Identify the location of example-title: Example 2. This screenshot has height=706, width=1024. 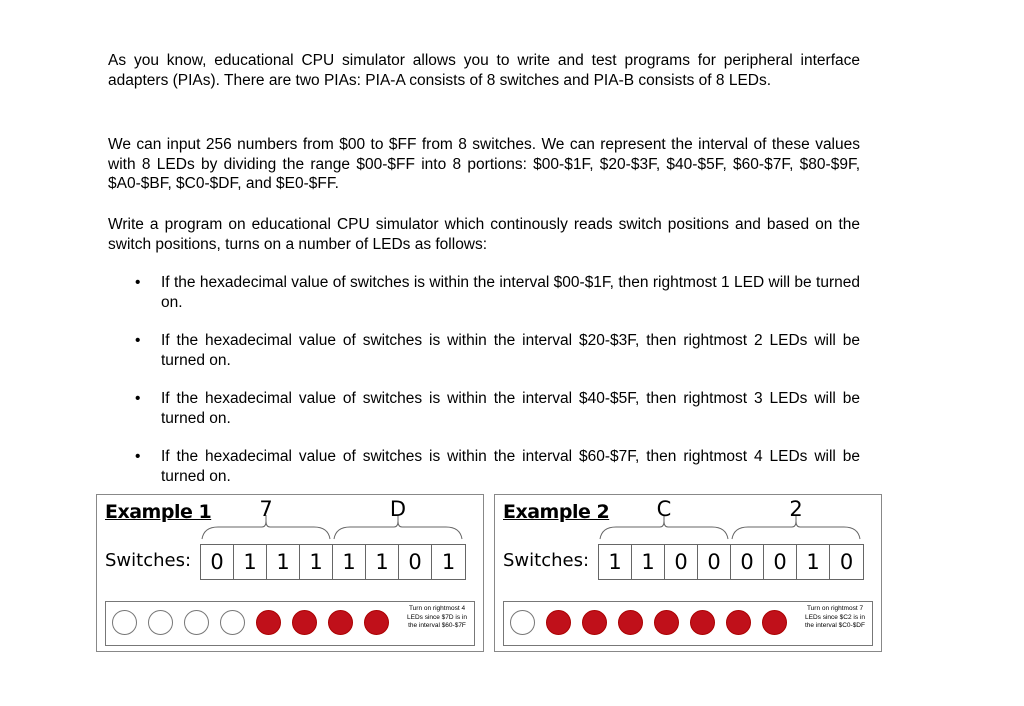
(556, 512).